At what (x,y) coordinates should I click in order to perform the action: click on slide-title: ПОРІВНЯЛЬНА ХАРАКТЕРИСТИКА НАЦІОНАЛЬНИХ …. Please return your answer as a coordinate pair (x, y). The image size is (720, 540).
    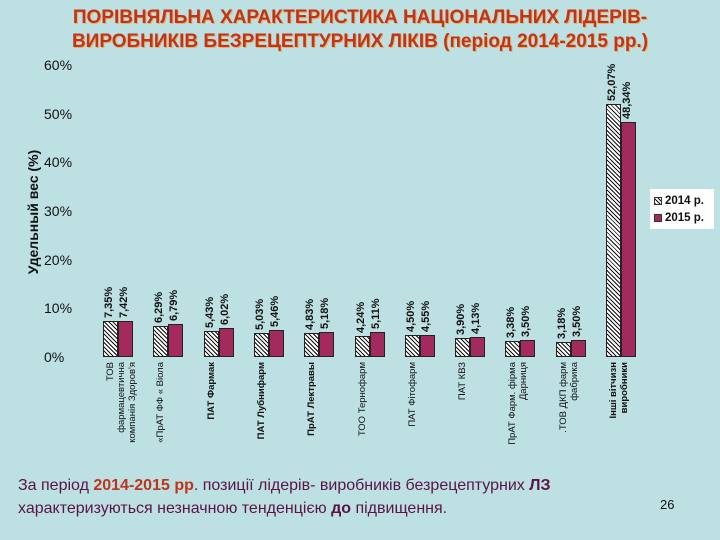
    Looking at the image, I should click on (360, 30).